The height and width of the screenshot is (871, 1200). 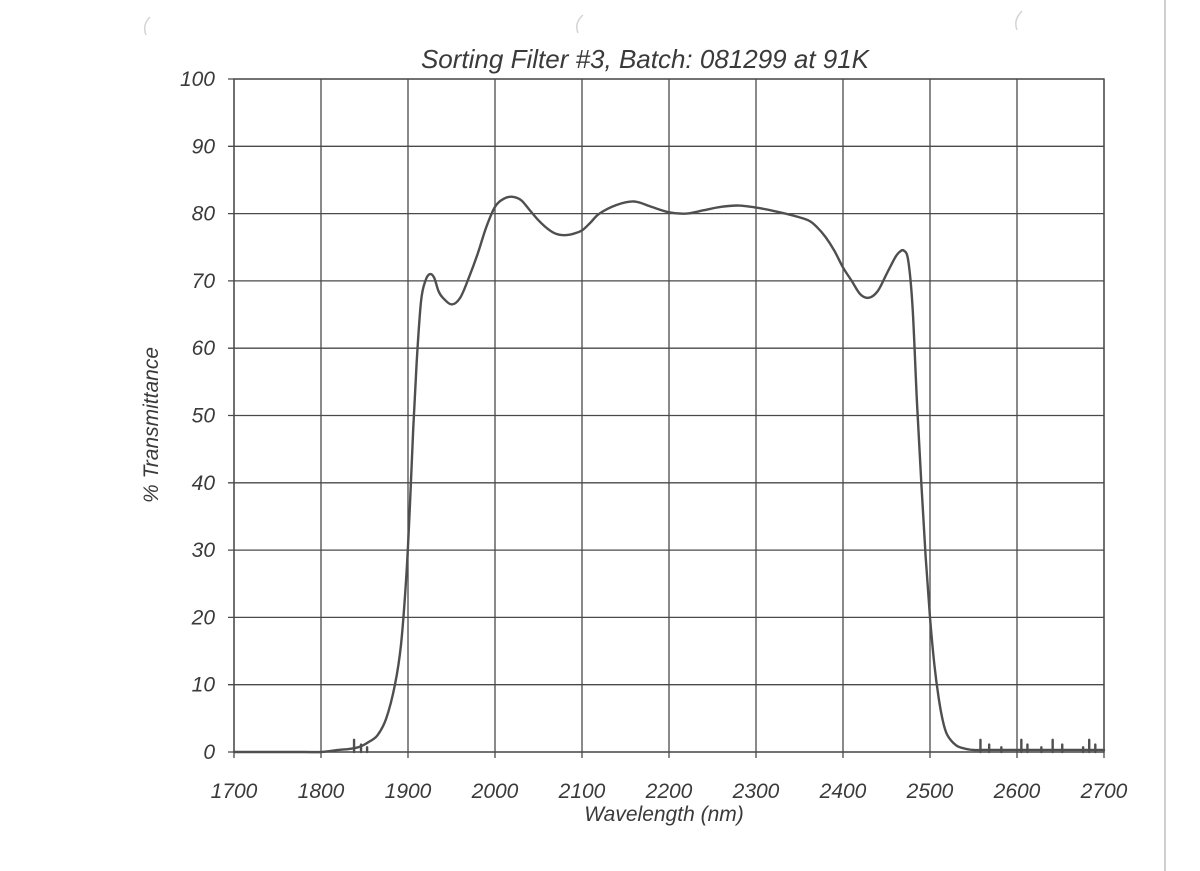 What do you see at coordinates (203, 617) in the screenshot?
I see `y-tick-label: 20` at bounding box center [203, 617].